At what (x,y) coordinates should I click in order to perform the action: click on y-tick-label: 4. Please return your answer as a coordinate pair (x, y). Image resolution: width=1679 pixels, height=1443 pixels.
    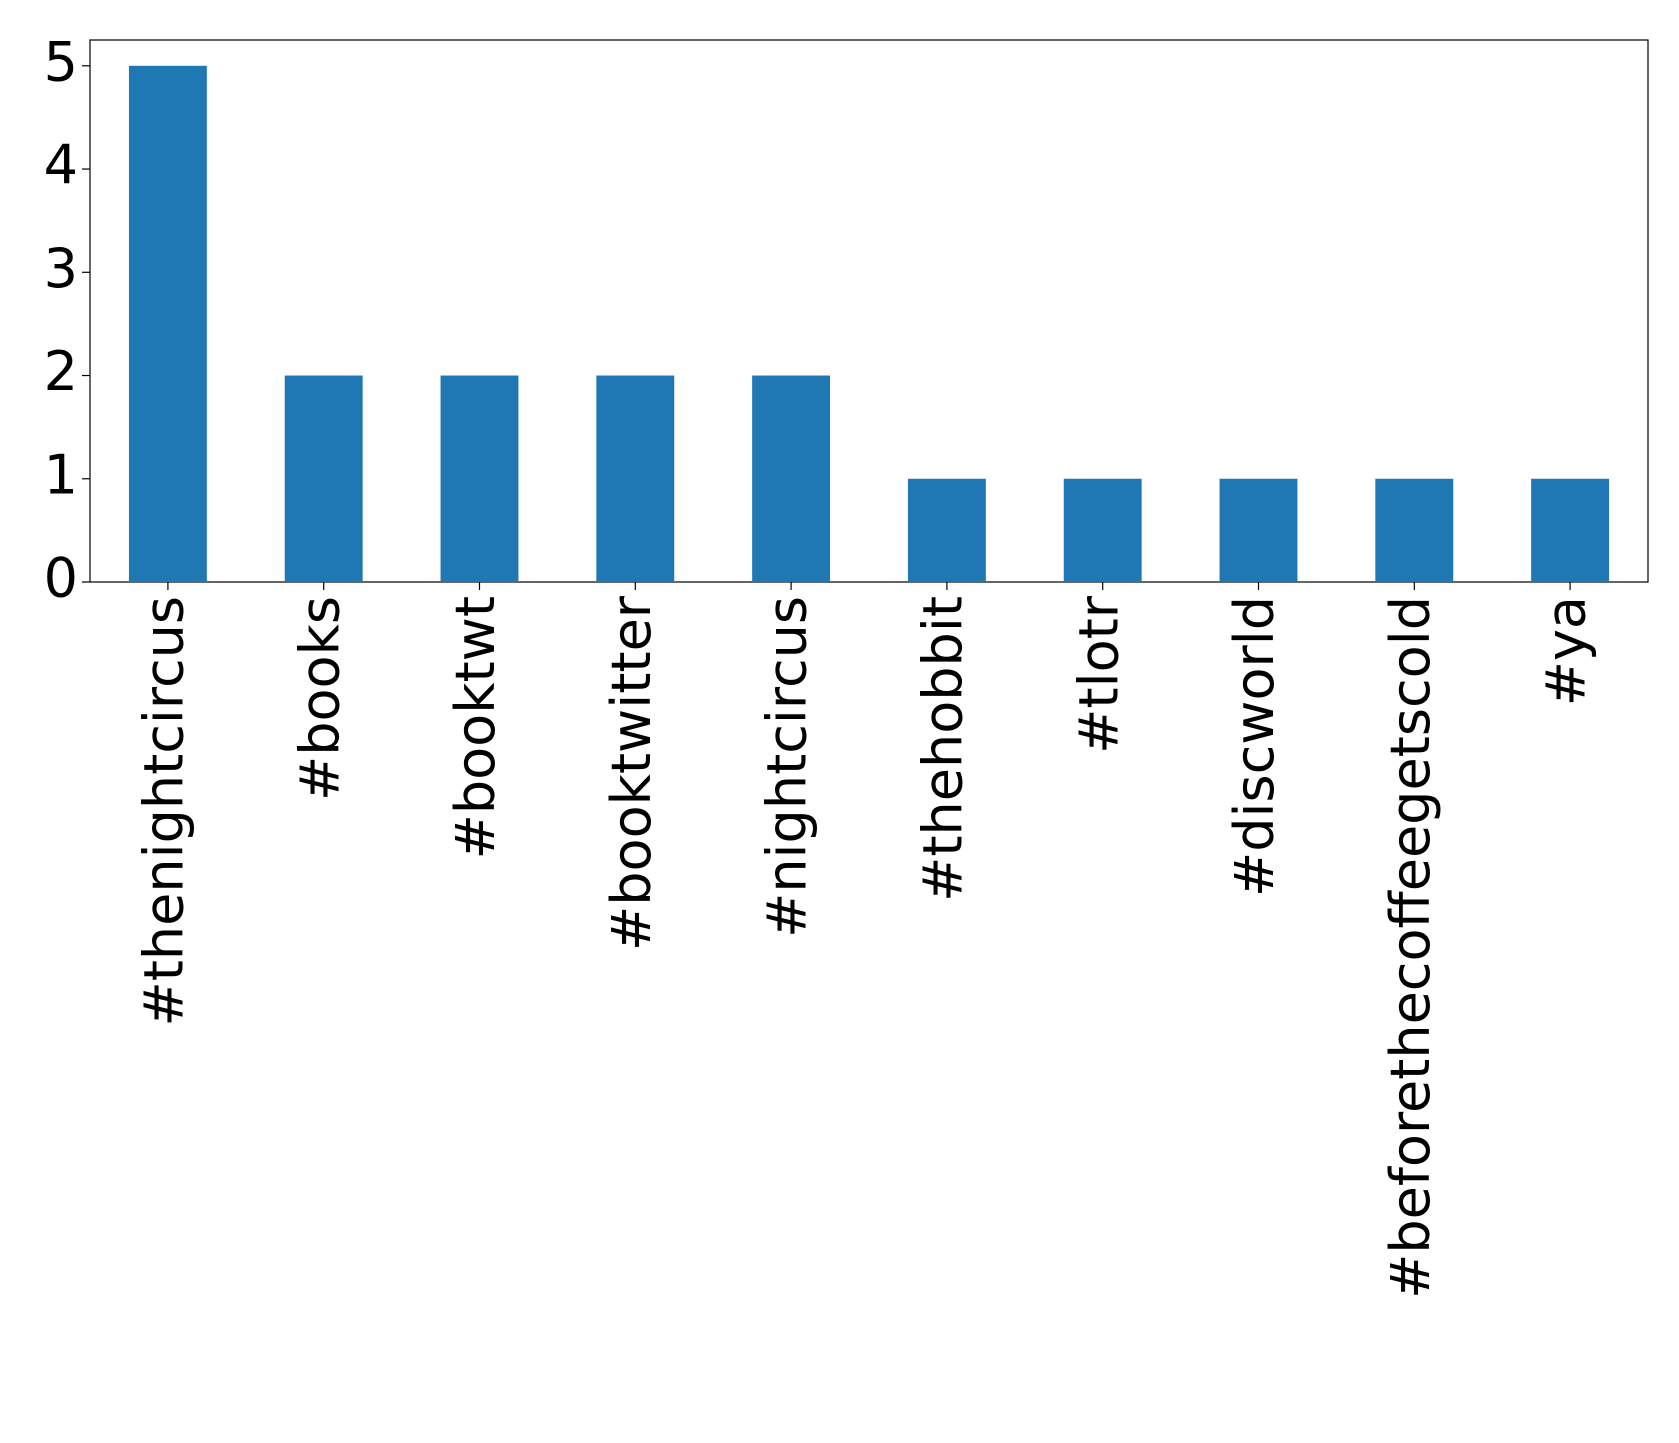
    Looking at the image, I should click on (61, 165).